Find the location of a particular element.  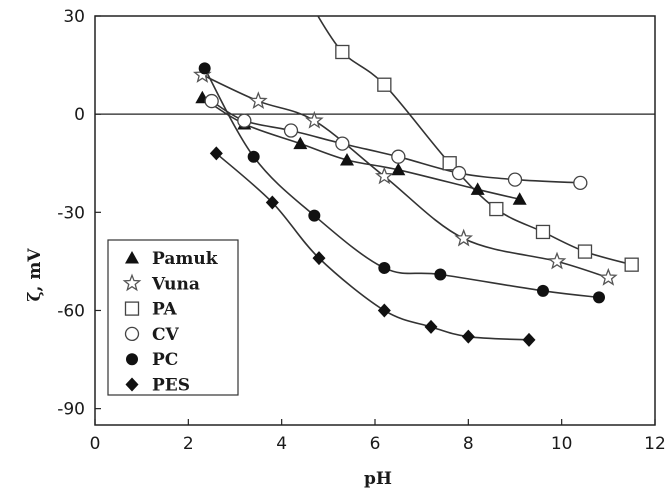

legend-marker-pa is located at coordinates (132, 308).